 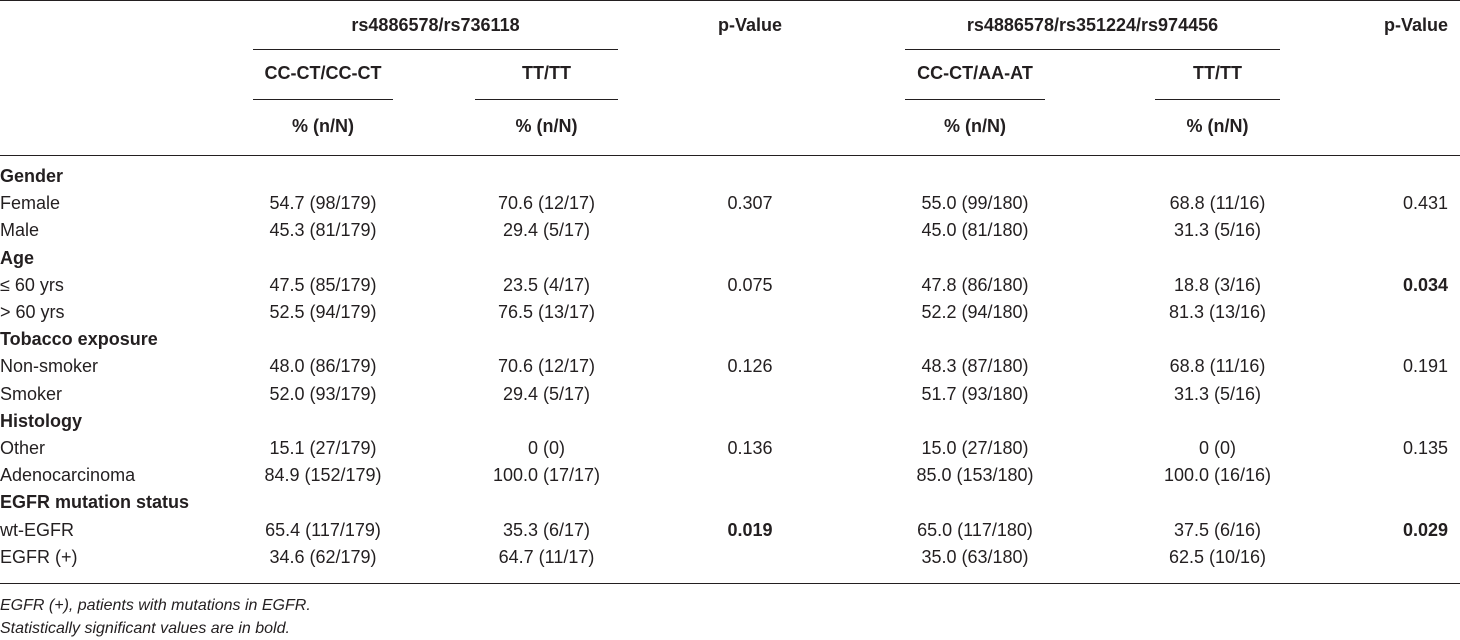 I want to click on section-title: Gender, so click(x=32, y=176).